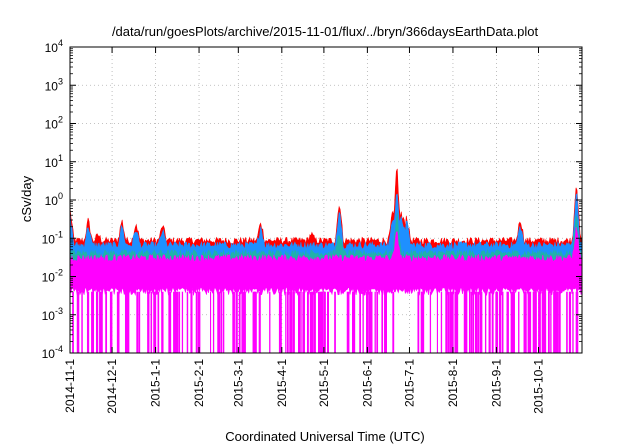 The height and width of the screenshot is (448, 640). Describe the element at coordinates (324, 436) in the screenshot. I see `x-axis-title: Coordinated Universal Time (UTC)` at that location.